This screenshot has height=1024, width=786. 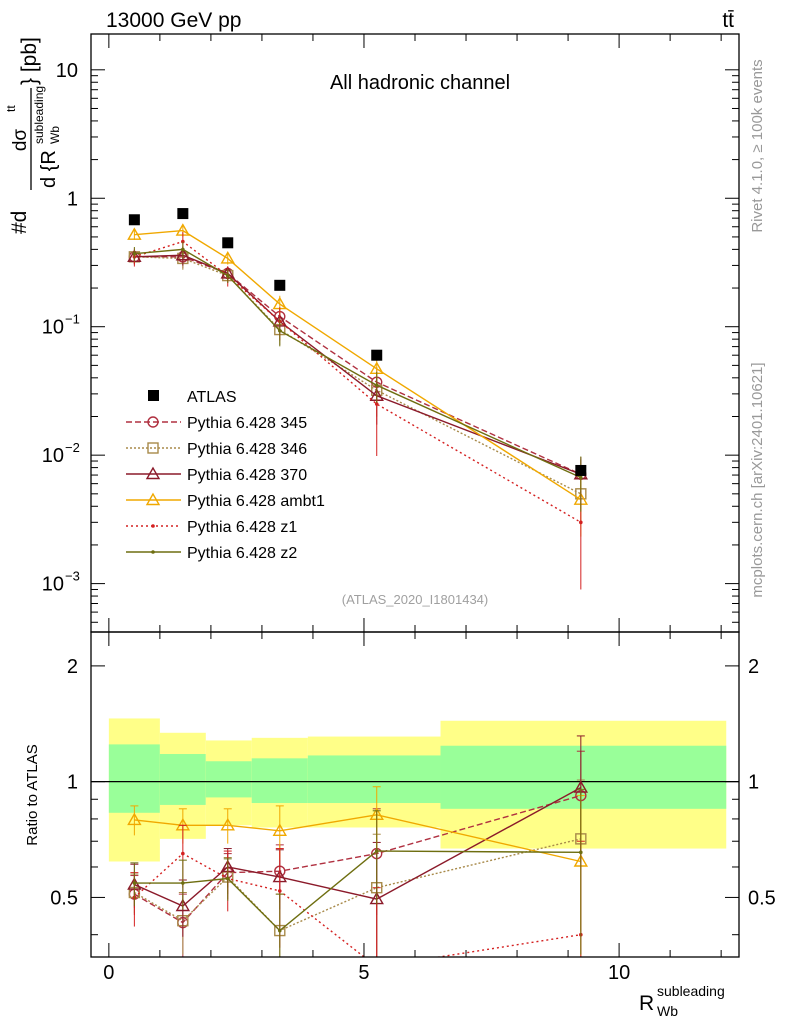 I want to click on legend-entry-3: Pythia 6.428 ambt1, so click(x=225, y=501).